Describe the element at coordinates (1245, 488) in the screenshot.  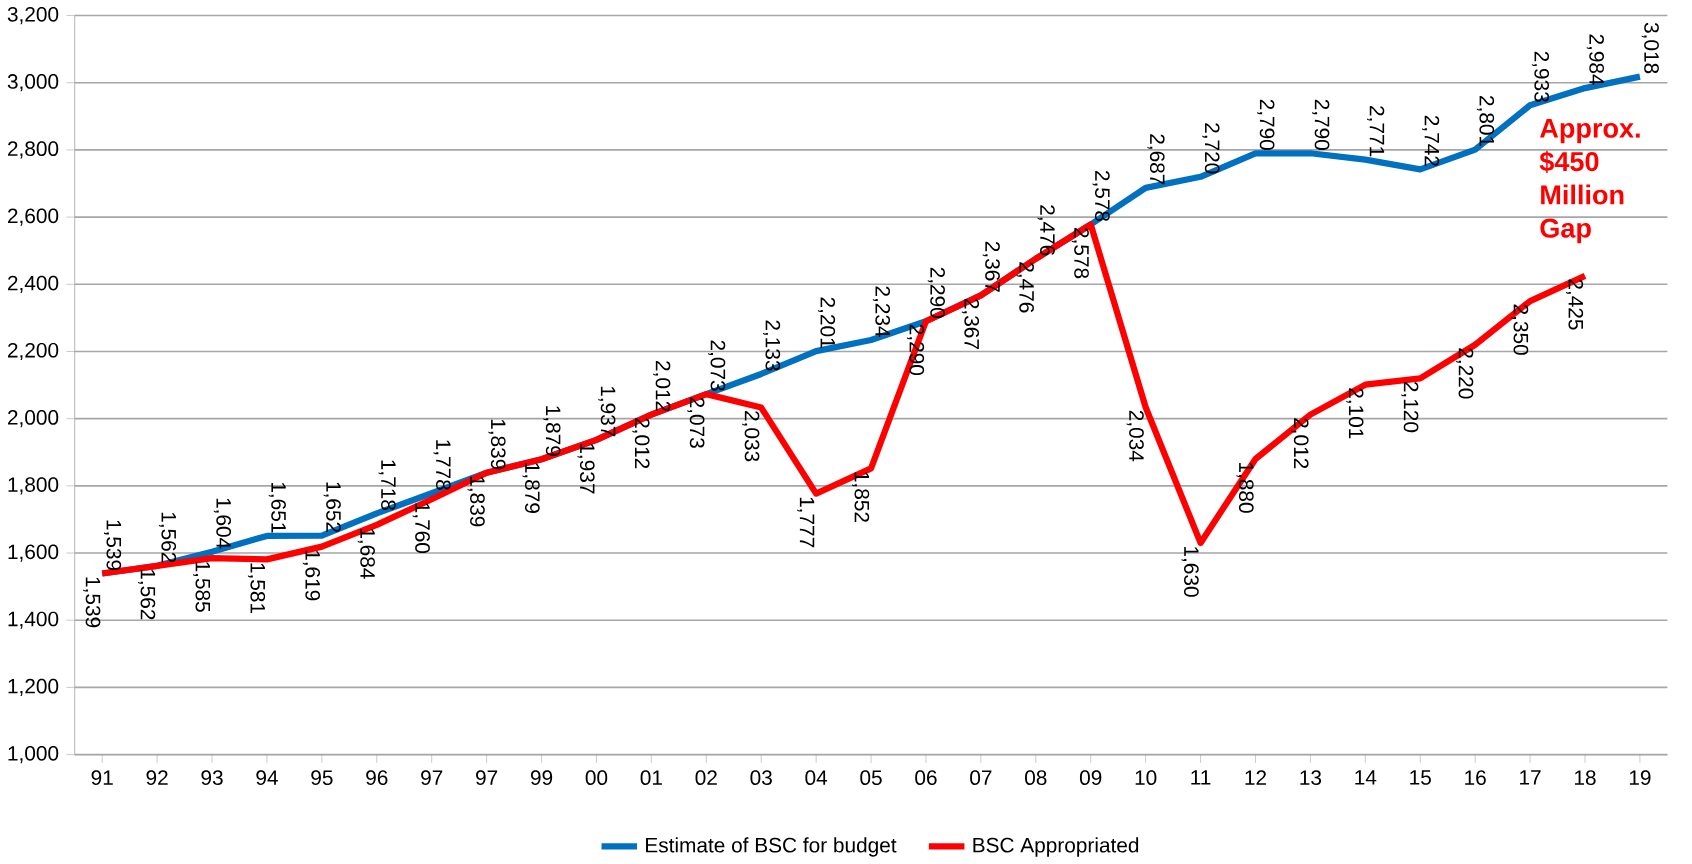
I see `data-label: 1,880` at that location.